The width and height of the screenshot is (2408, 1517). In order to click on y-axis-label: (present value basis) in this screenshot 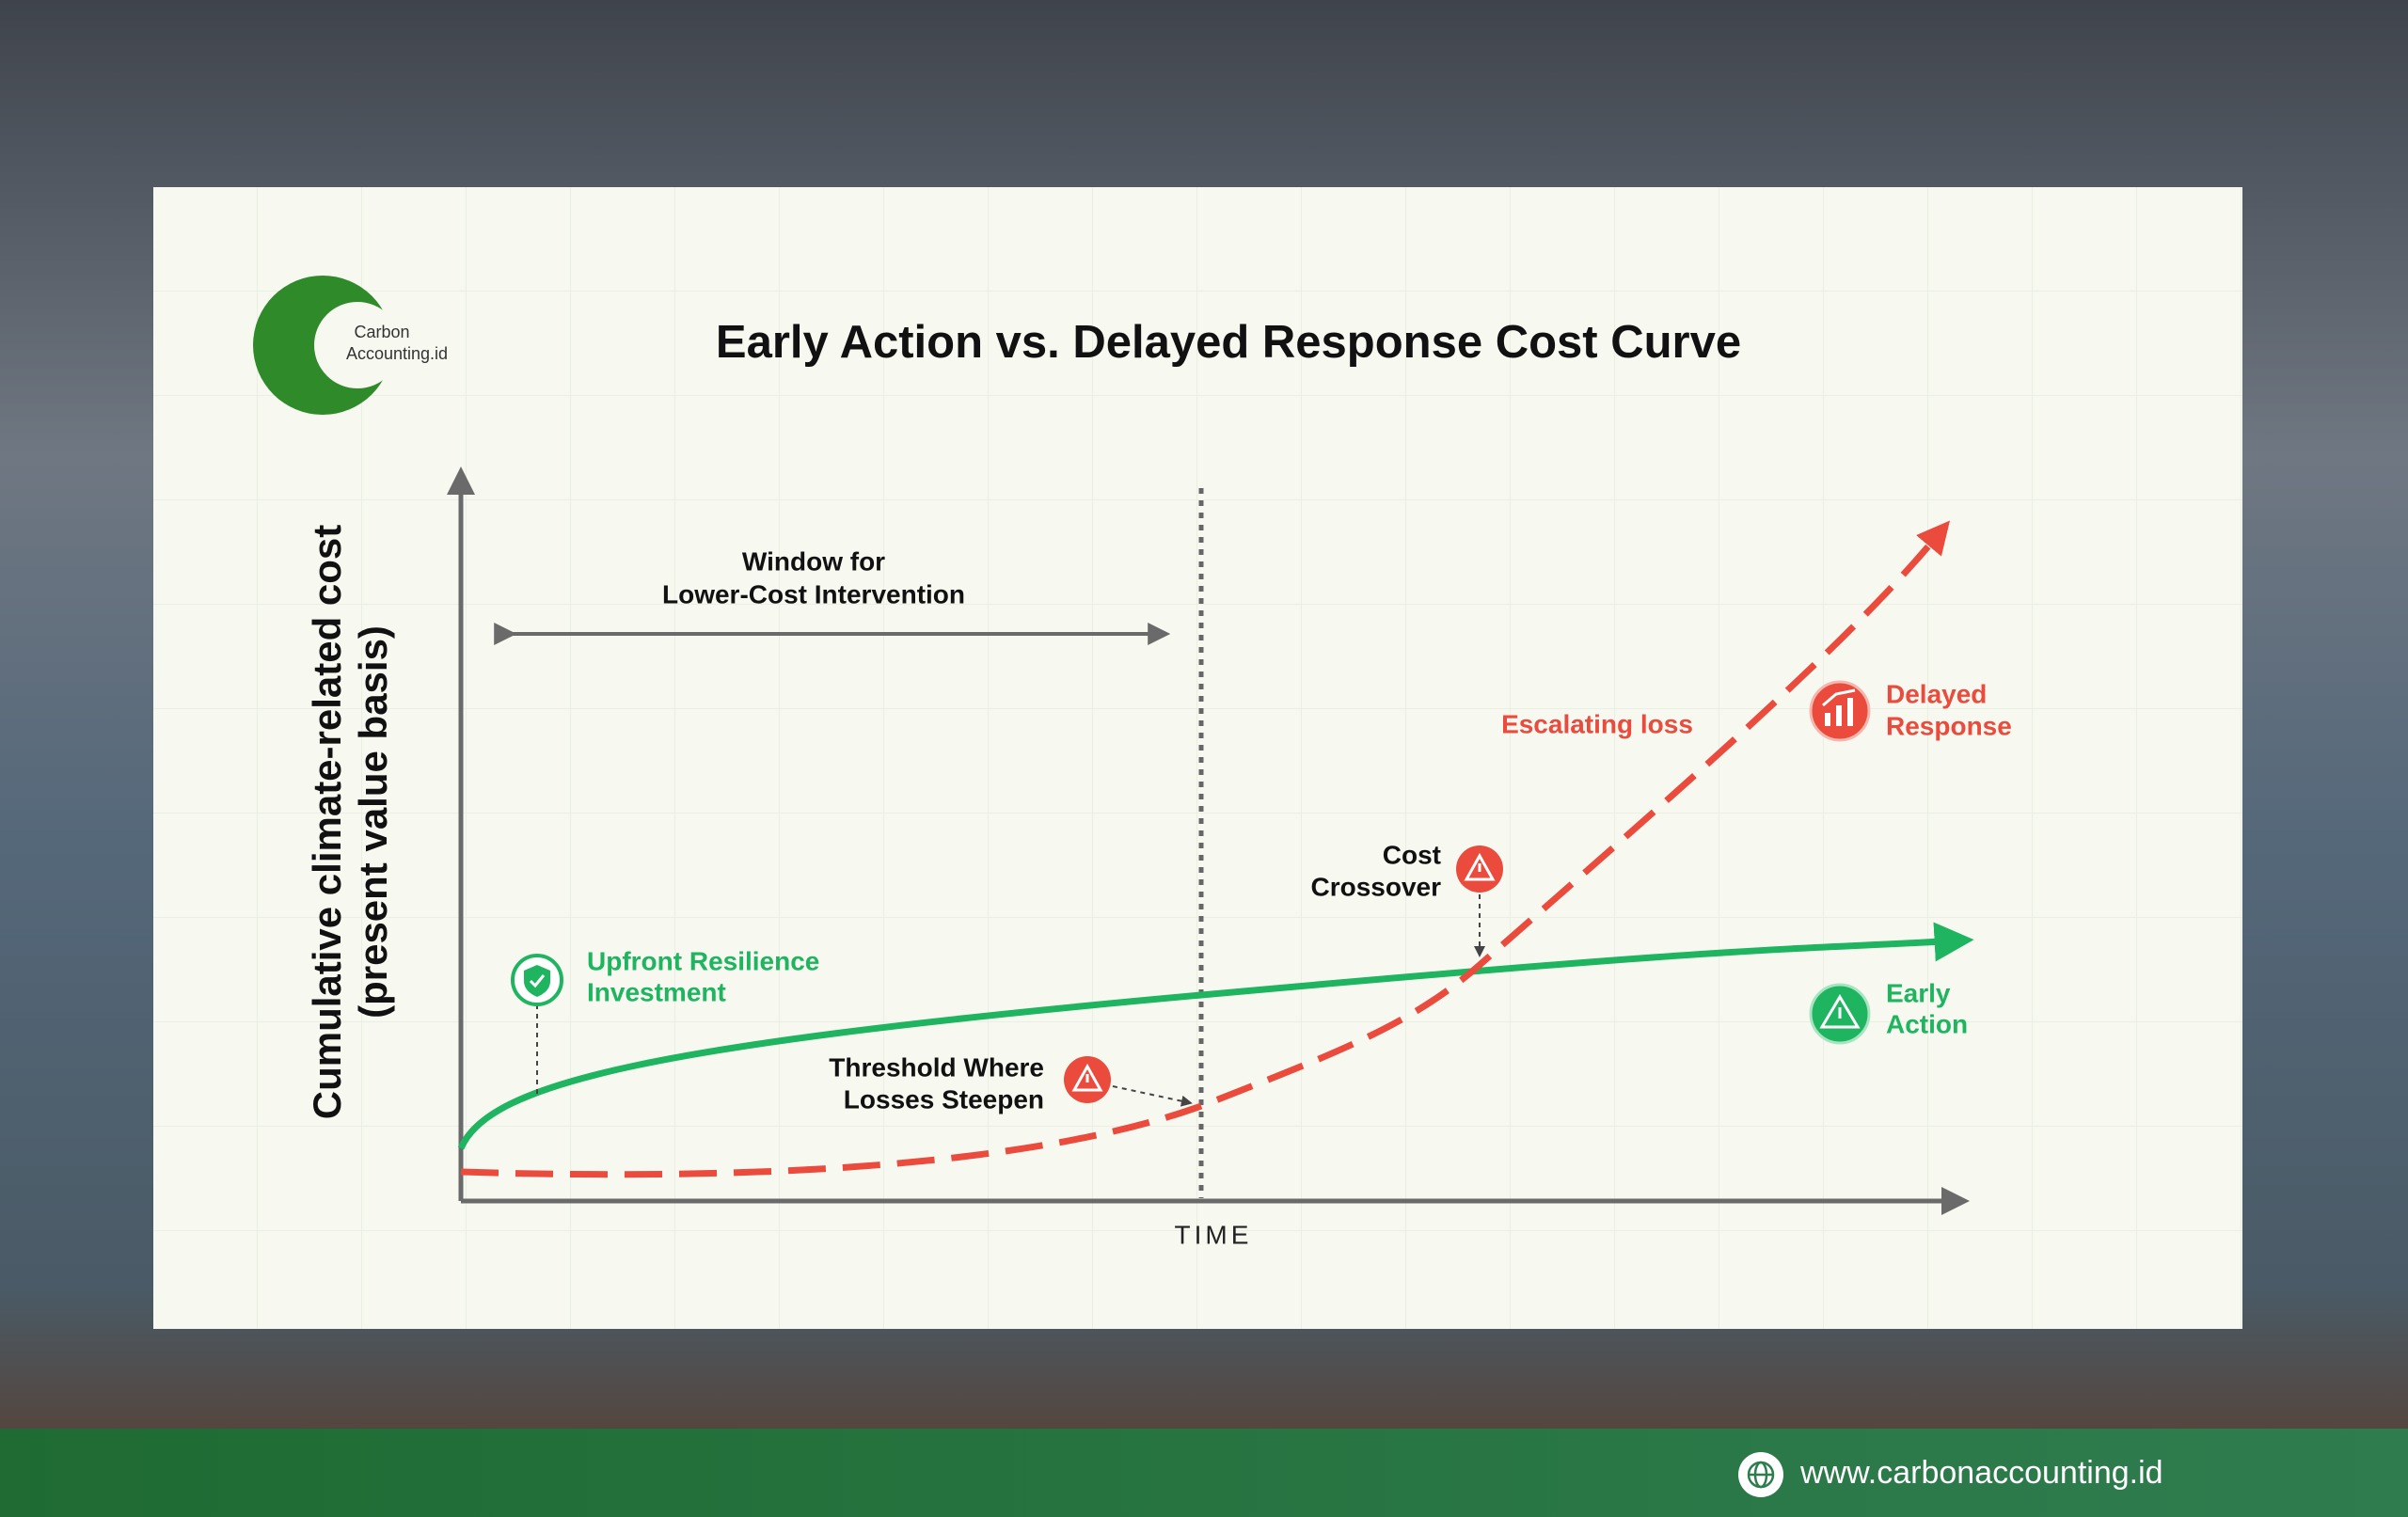, I will do `click(373, 822)`.